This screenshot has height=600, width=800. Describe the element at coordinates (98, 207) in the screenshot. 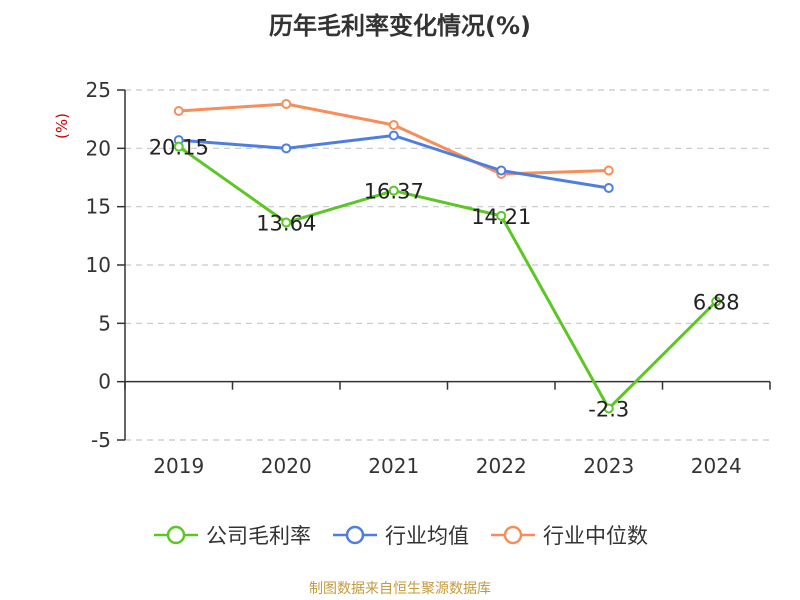

I see `y-tick-label: 15` at that location.